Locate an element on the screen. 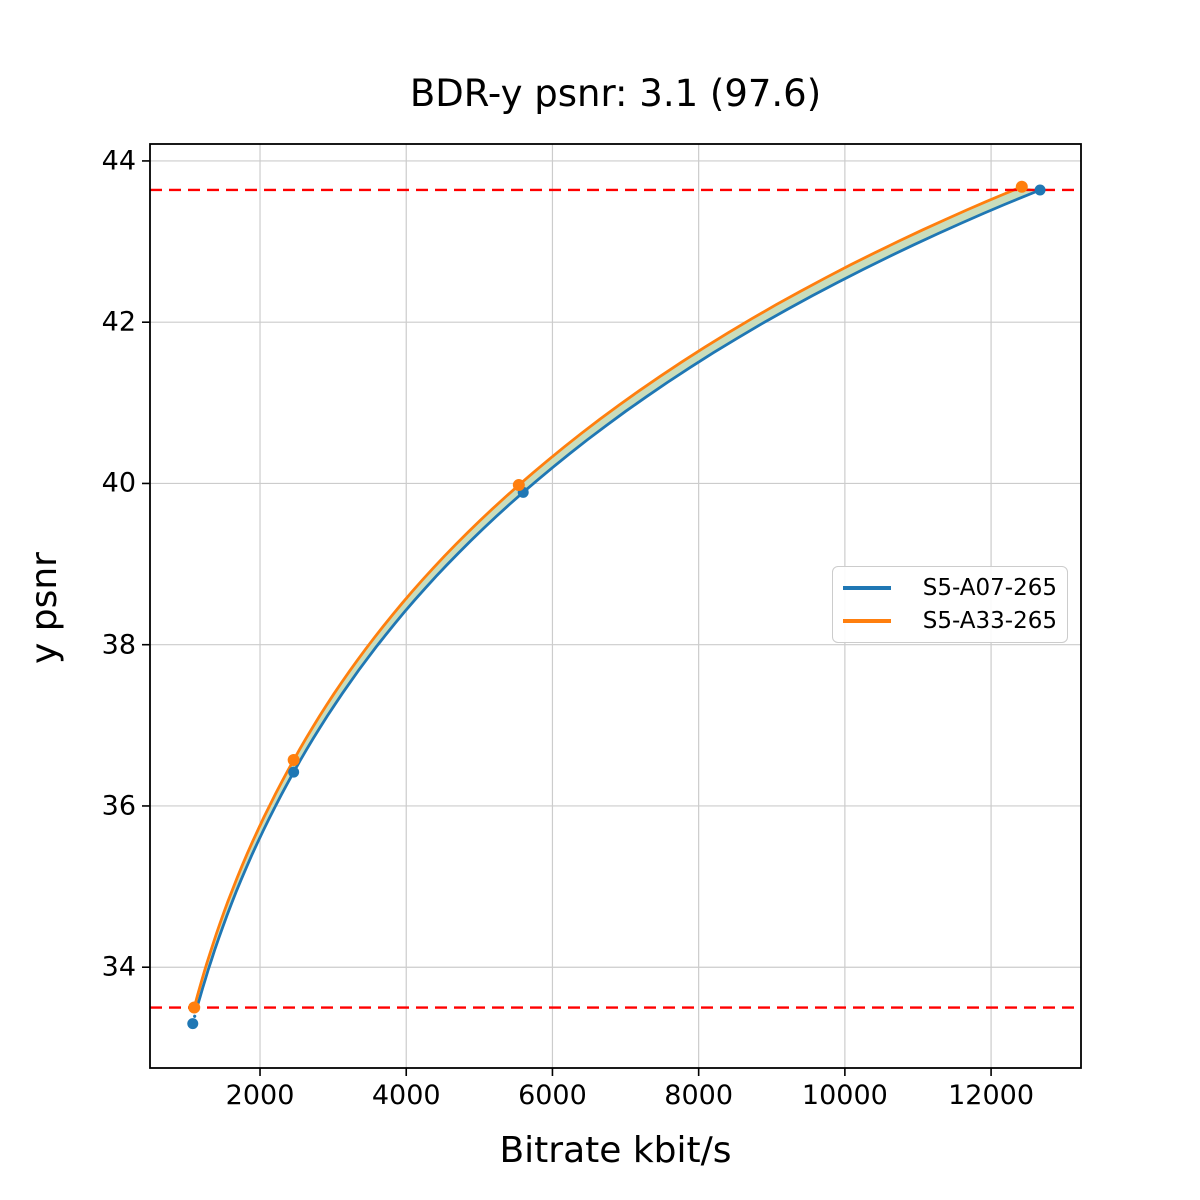 This screenshot has width=1200, height=1200. legend: S5-A07-265 S5-A33-265 is located at coordinates (950, 604).